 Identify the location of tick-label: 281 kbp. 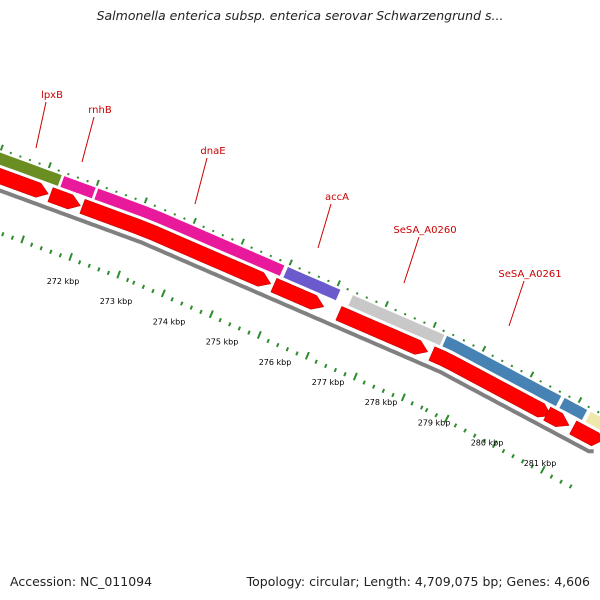
(540, 463).